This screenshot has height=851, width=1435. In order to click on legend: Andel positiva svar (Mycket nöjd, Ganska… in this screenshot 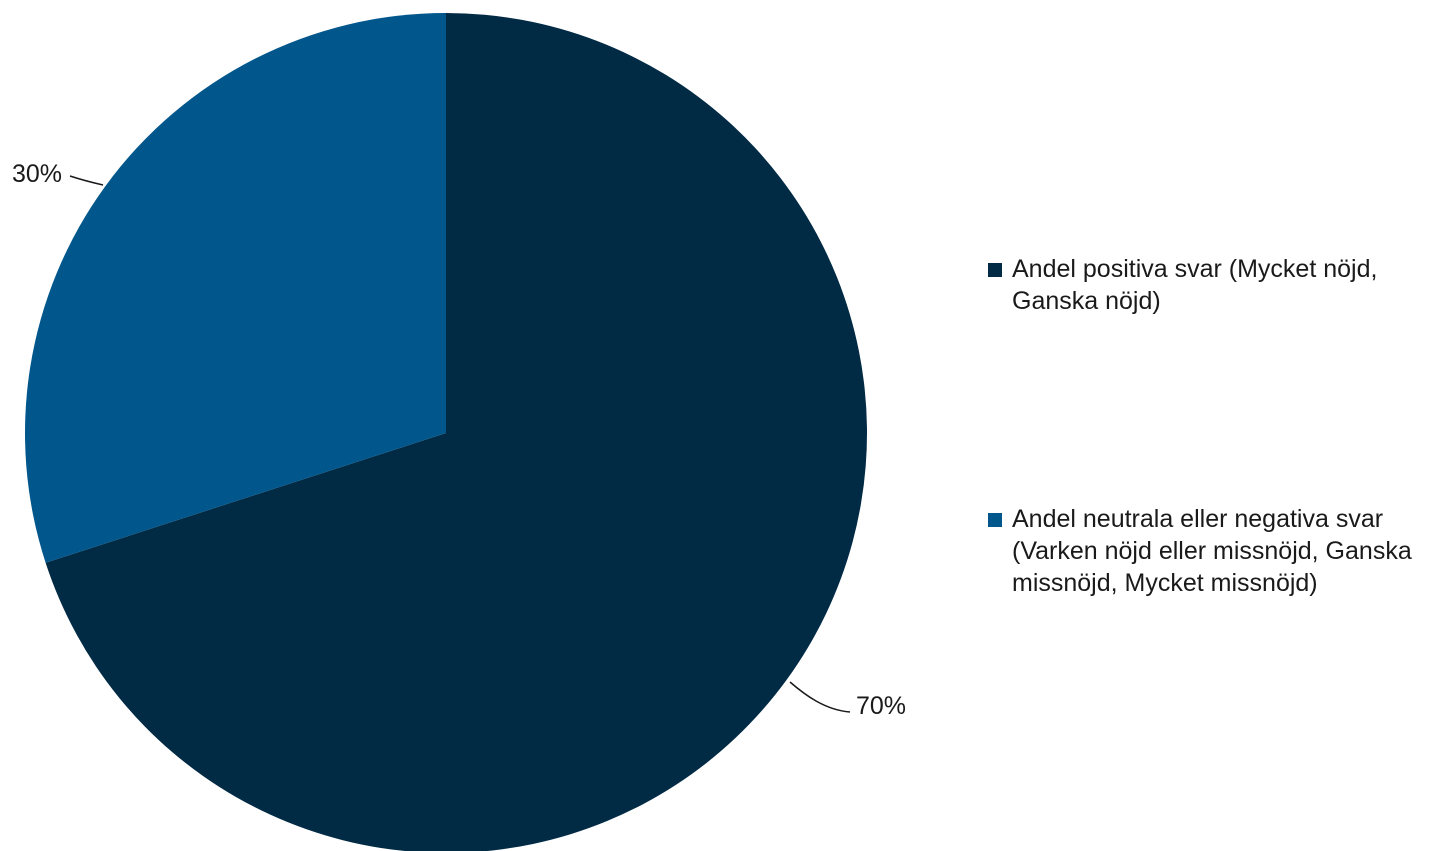, I will do `click(1208, 426)`.